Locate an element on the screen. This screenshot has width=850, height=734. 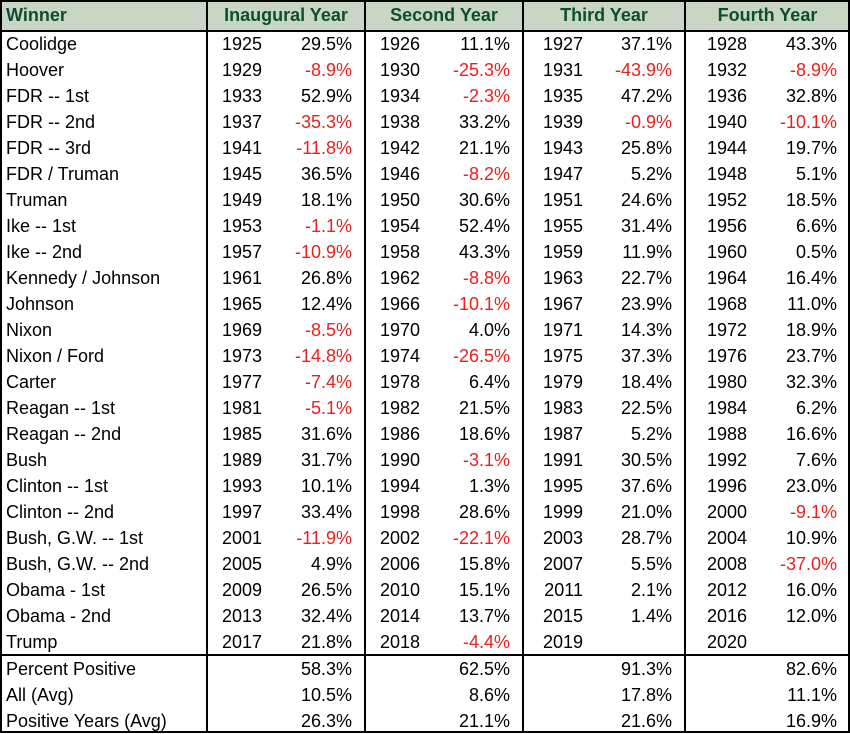
return-cell: 29.5% is located at coordinates (326, 44).